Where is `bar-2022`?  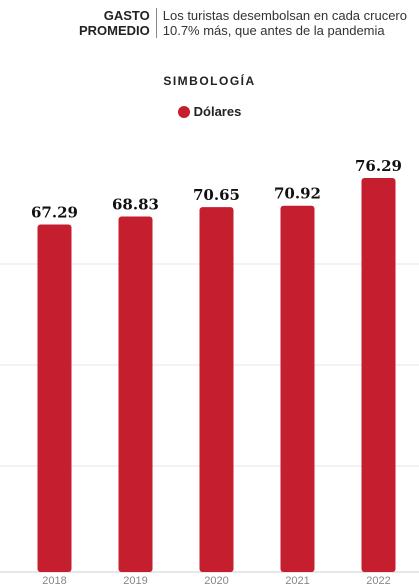 bar-2022 is located at coordinates (378, 375).